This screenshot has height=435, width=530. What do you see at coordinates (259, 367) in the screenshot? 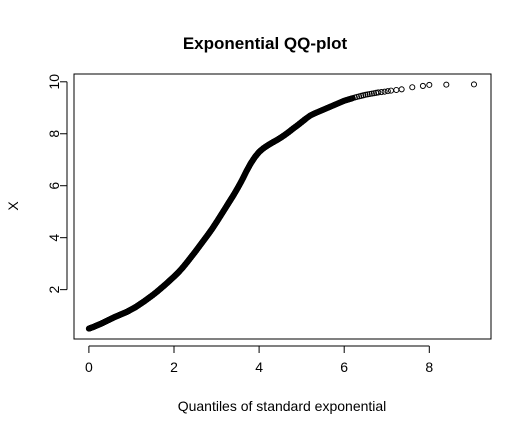
I see `x-tick-label: 4` at bounding box center [259, 367].